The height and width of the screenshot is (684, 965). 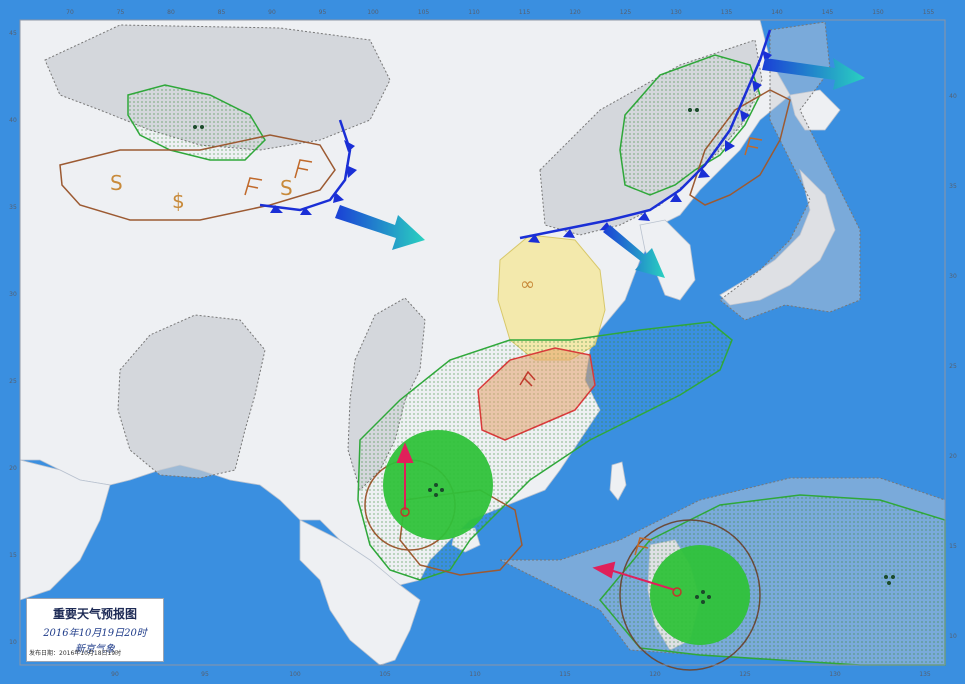 What do you see at coordinates (634, 251) in the screenshot?
I see `wind-arrow-korea` at bounding box center [634, 251].